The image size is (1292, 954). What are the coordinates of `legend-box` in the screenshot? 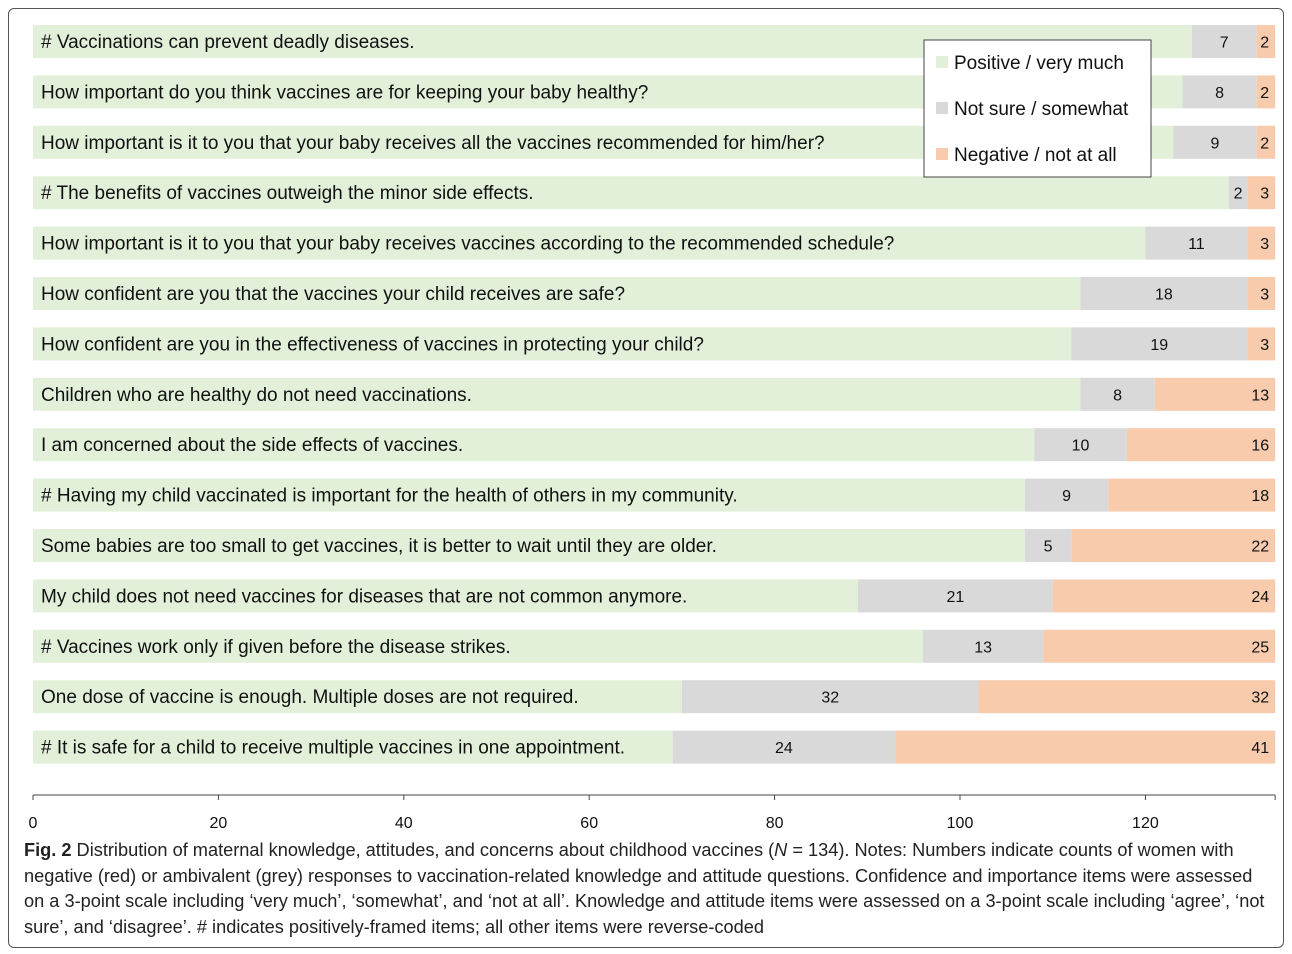 It's located at (1037, 108).